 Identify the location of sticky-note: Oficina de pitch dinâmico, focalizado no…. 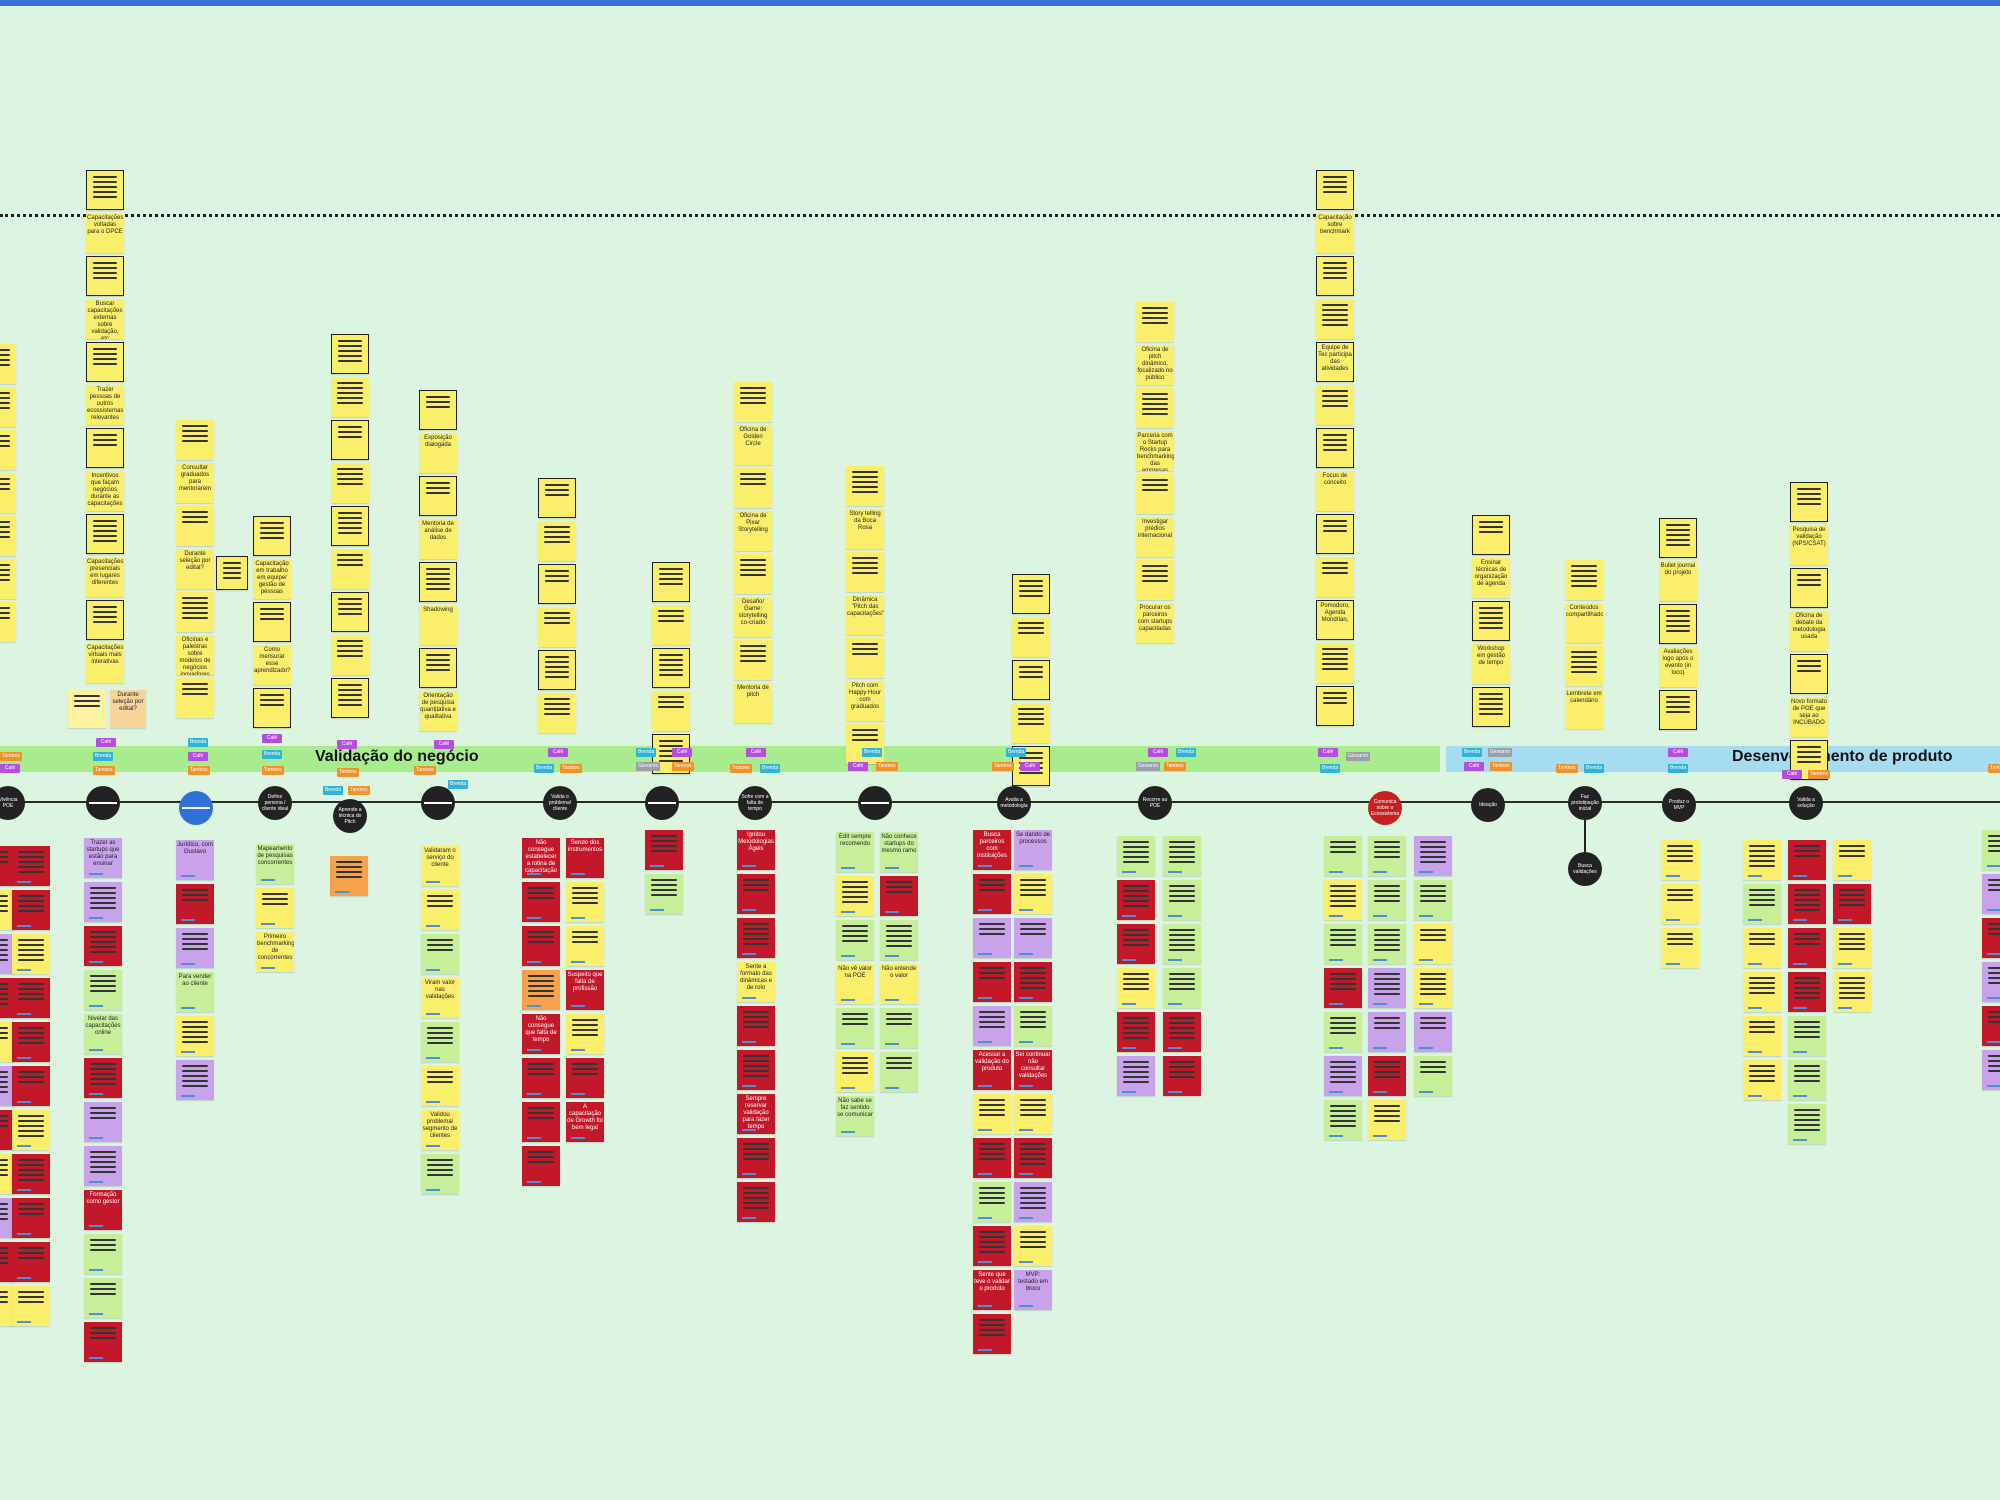
(1155, 365).